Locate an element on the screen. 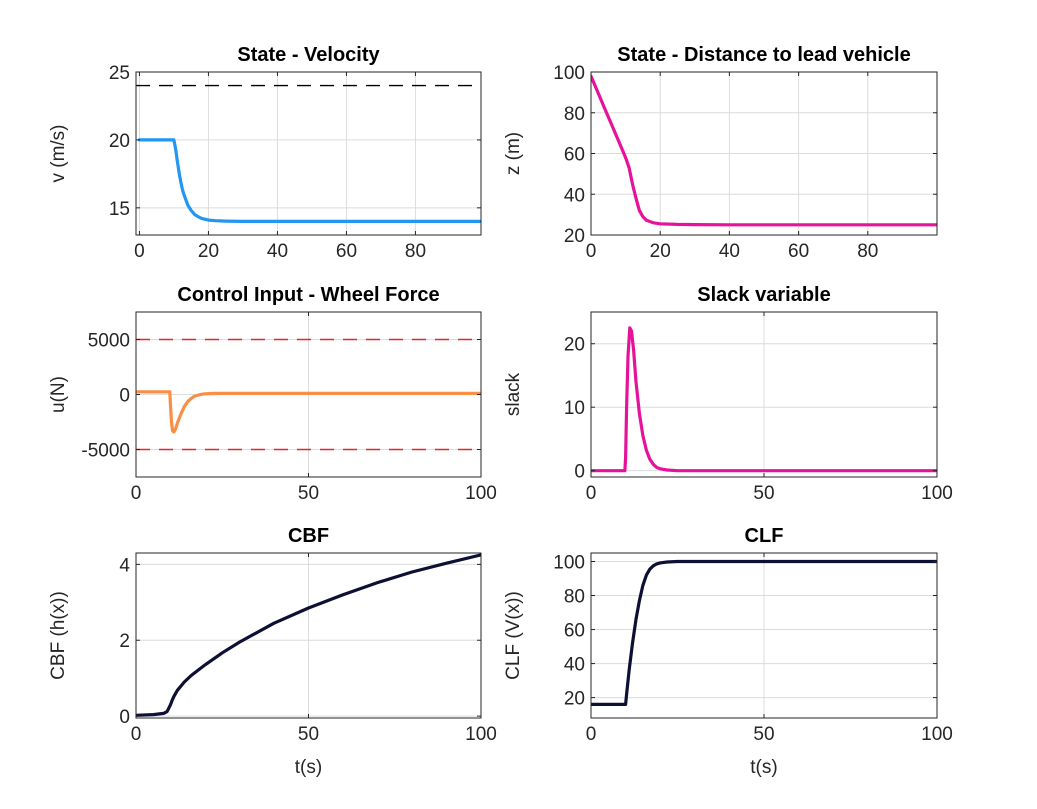 The height and width of the screenshot is (809, 1037). y-axis-label: CBF (h(x)) is located at coordinates (58, 635).